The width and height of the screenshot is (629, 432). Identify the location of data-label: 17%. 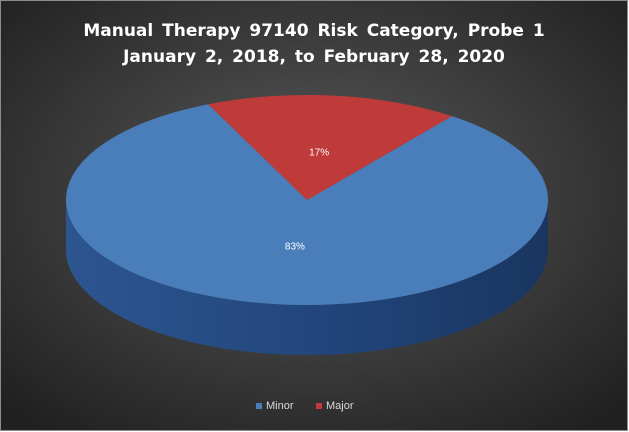
(319, 153).